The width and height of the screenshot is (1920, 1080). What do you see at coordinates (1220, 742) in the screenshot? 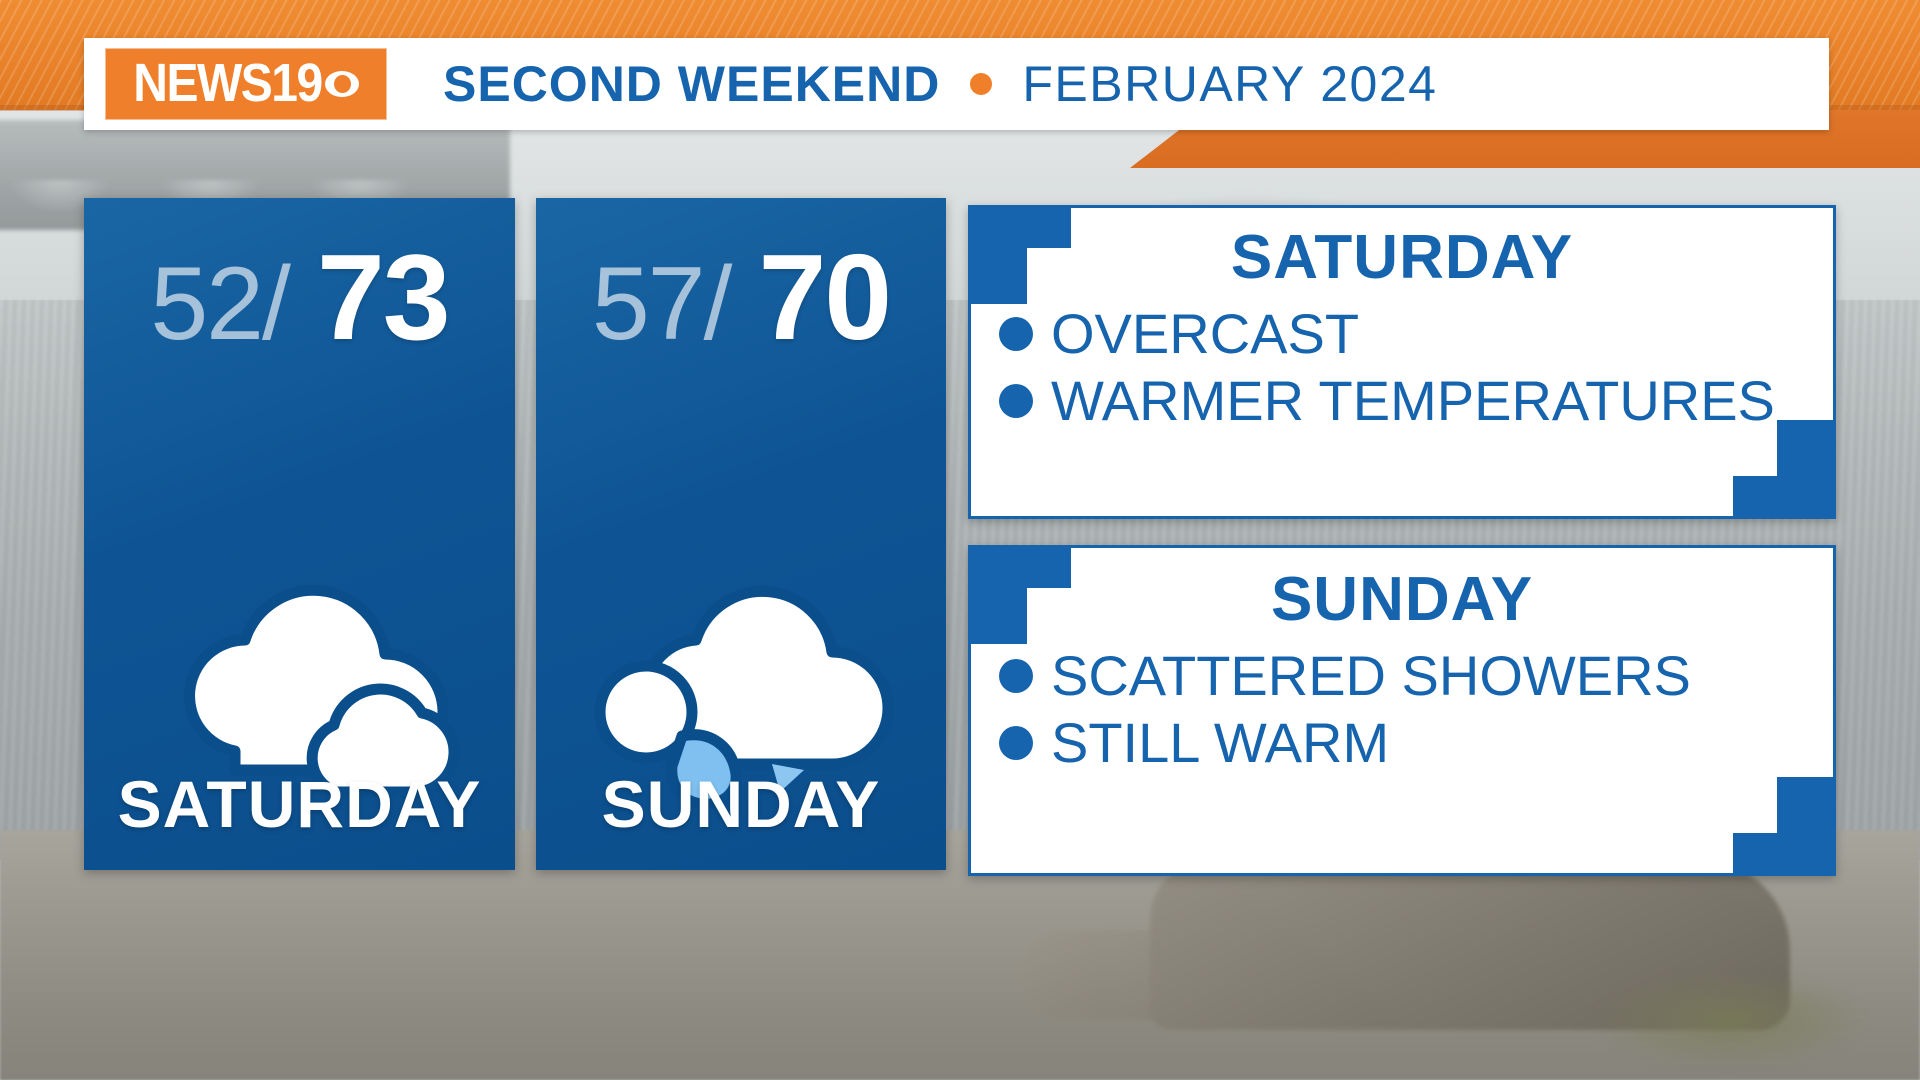
I see `list-item-label: STILL WARM` at bounding box center [1220, 742].